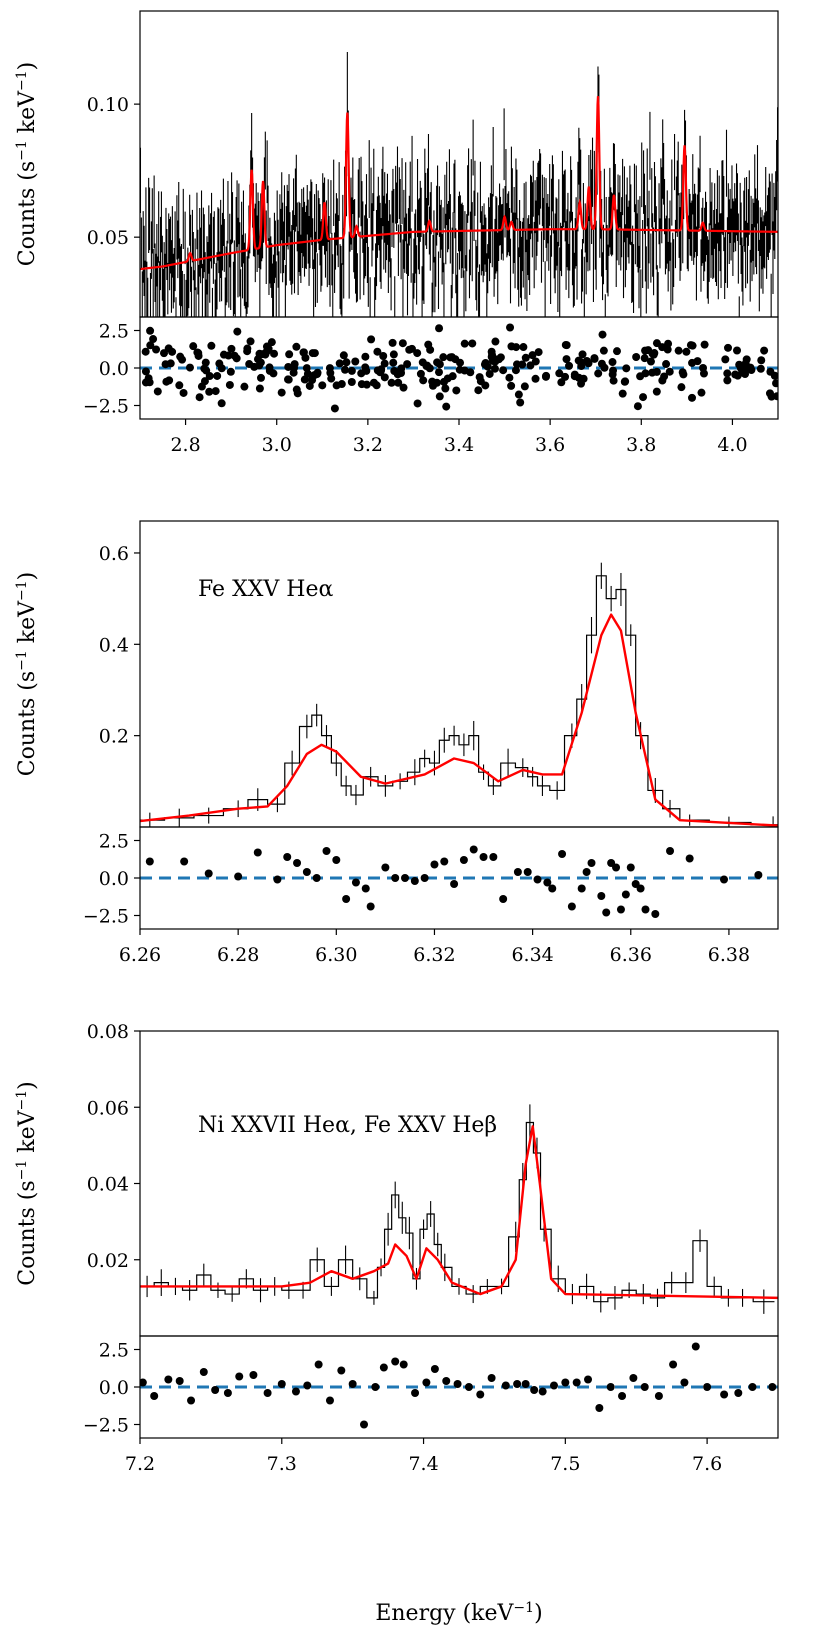  I want to click on x-tick-label: 6.38, so click(729, 955).